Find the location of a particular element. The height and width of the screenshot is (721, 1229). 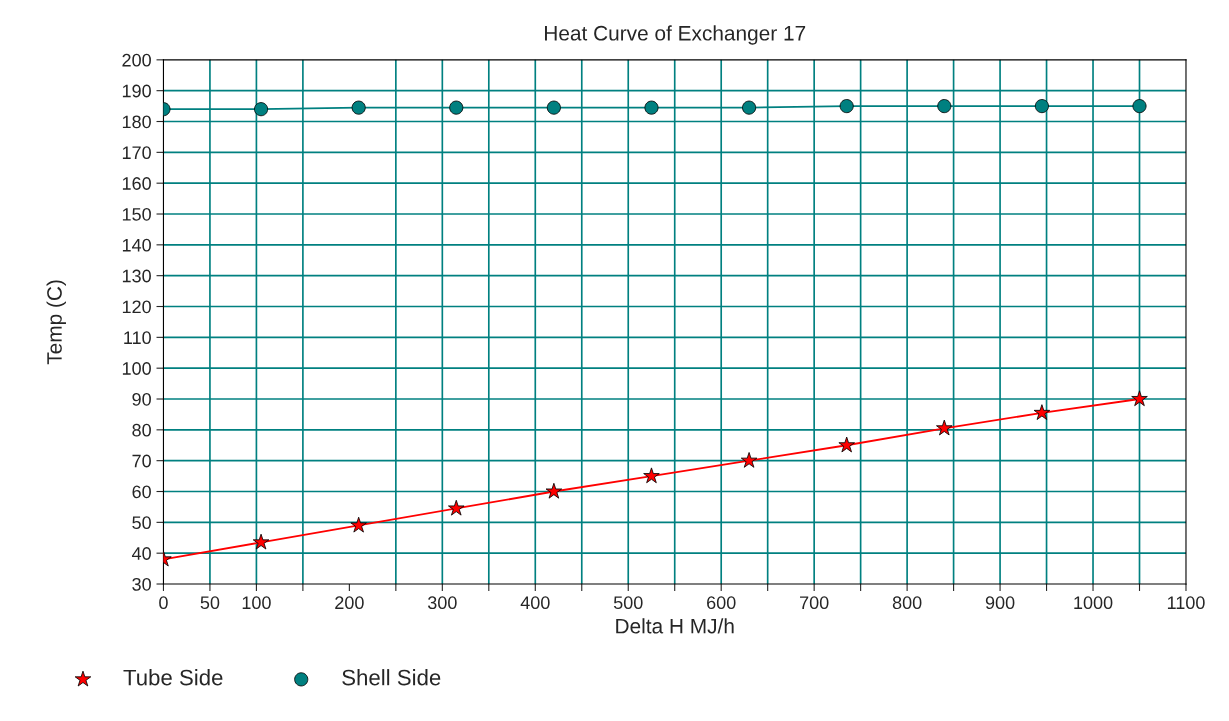

x-tick-label: 1100 is located at coordinates (1186, 603).